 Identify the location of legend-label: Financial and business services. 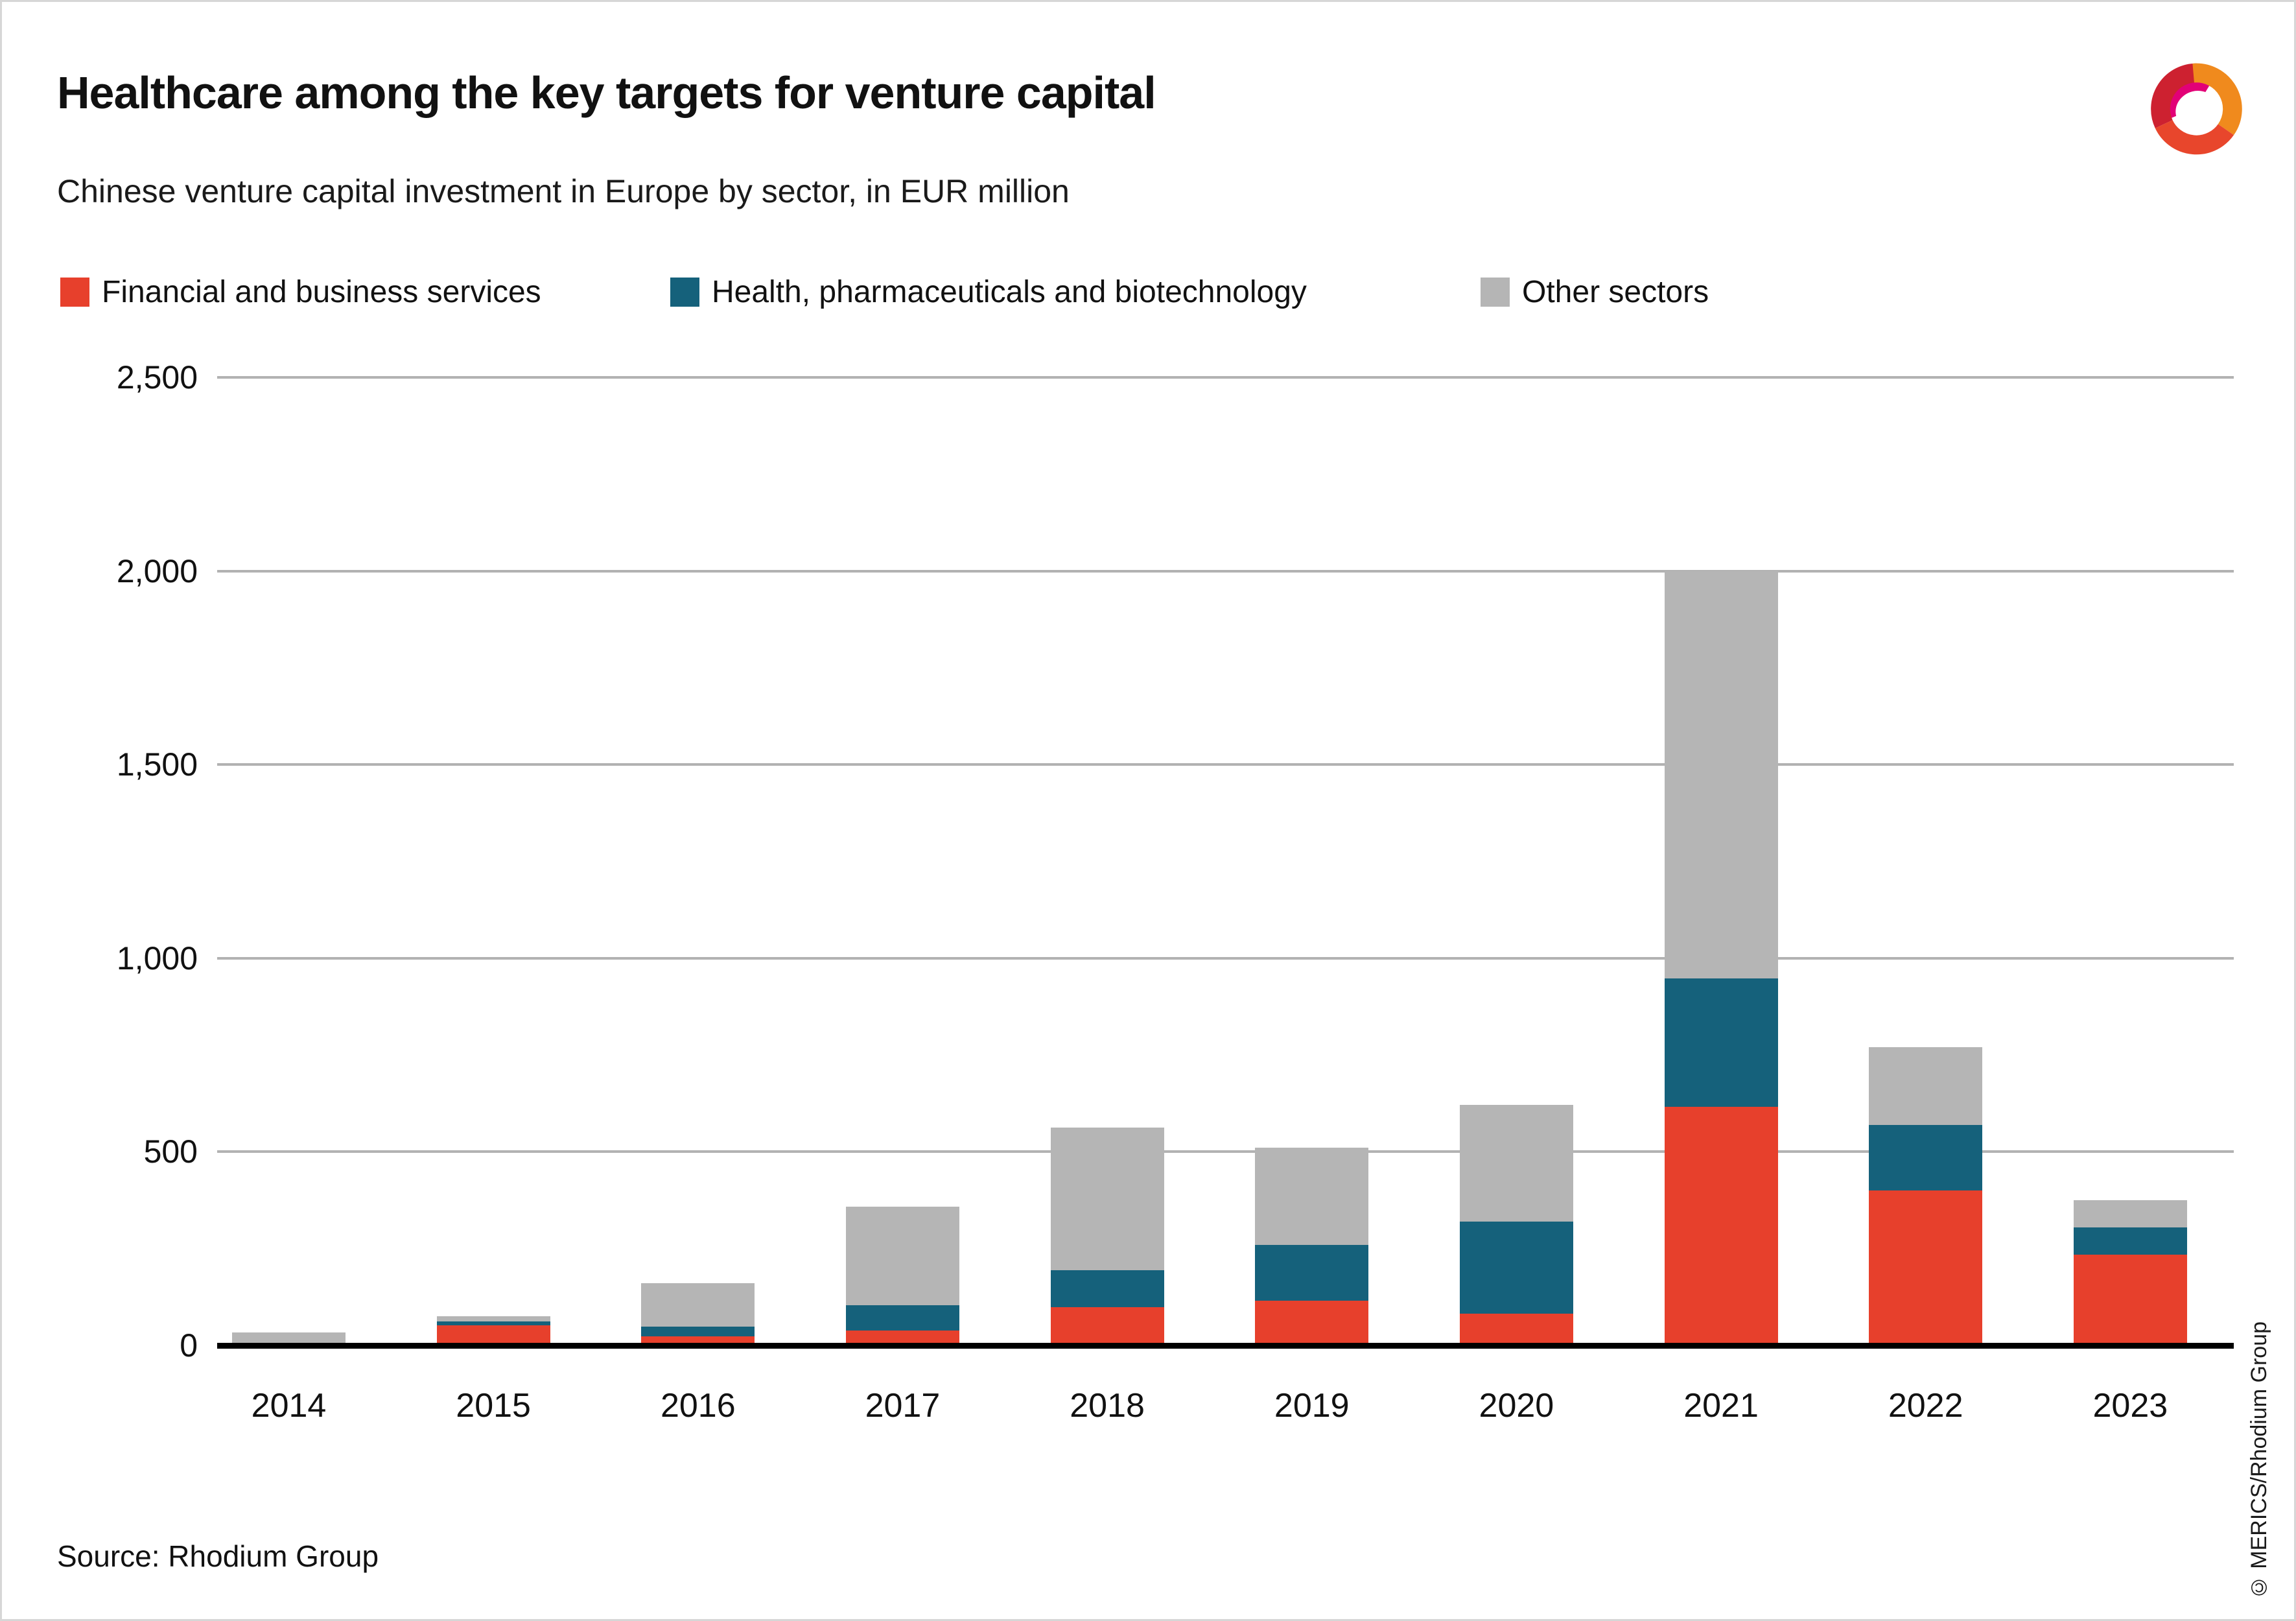
(322, 292).